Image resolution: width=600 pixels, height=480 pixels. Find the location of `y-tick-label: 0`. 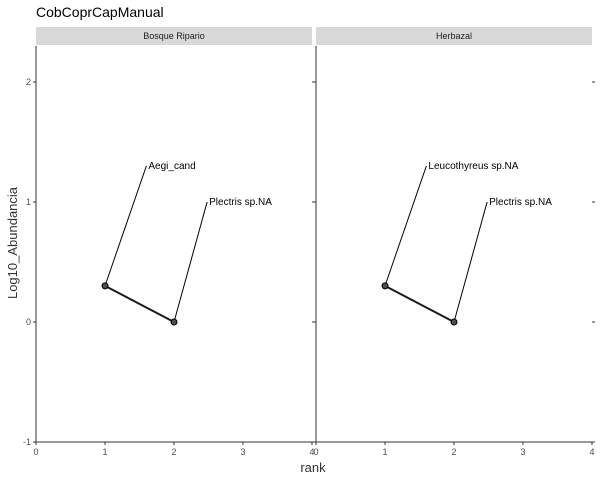

y-tick-label: 0 is located at coordinates (28, 322).